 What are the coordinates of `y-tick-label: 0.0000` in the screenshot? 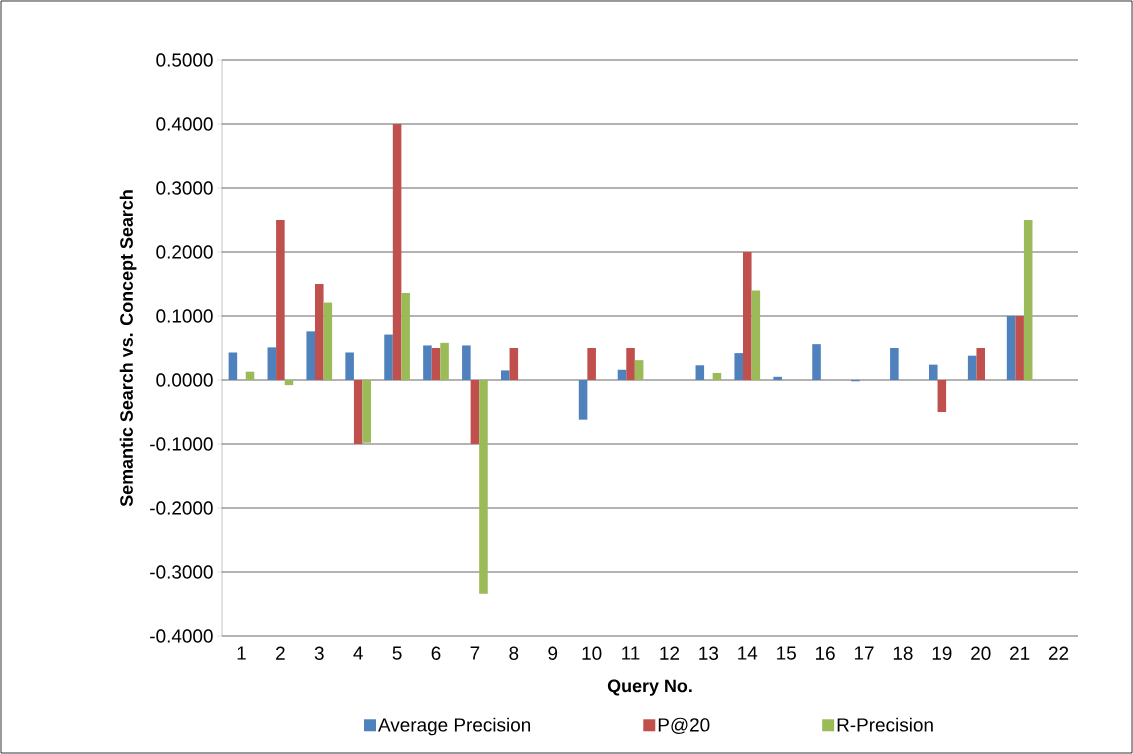 It's located at (184, 380).